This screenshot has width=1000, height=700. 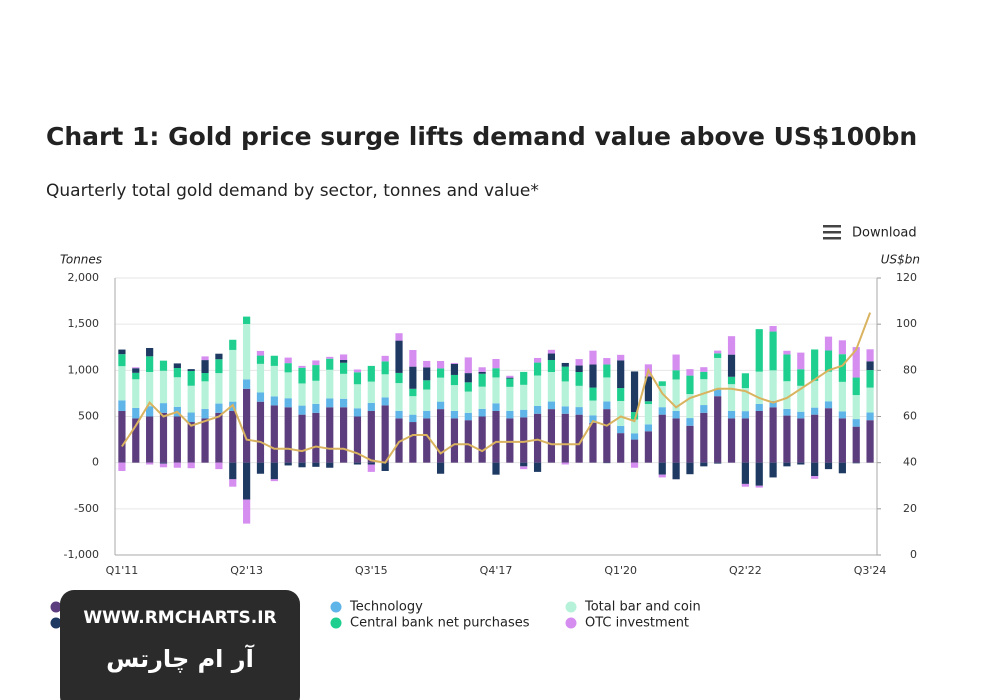 I want to click on download-area, so click(x=870, y=233).